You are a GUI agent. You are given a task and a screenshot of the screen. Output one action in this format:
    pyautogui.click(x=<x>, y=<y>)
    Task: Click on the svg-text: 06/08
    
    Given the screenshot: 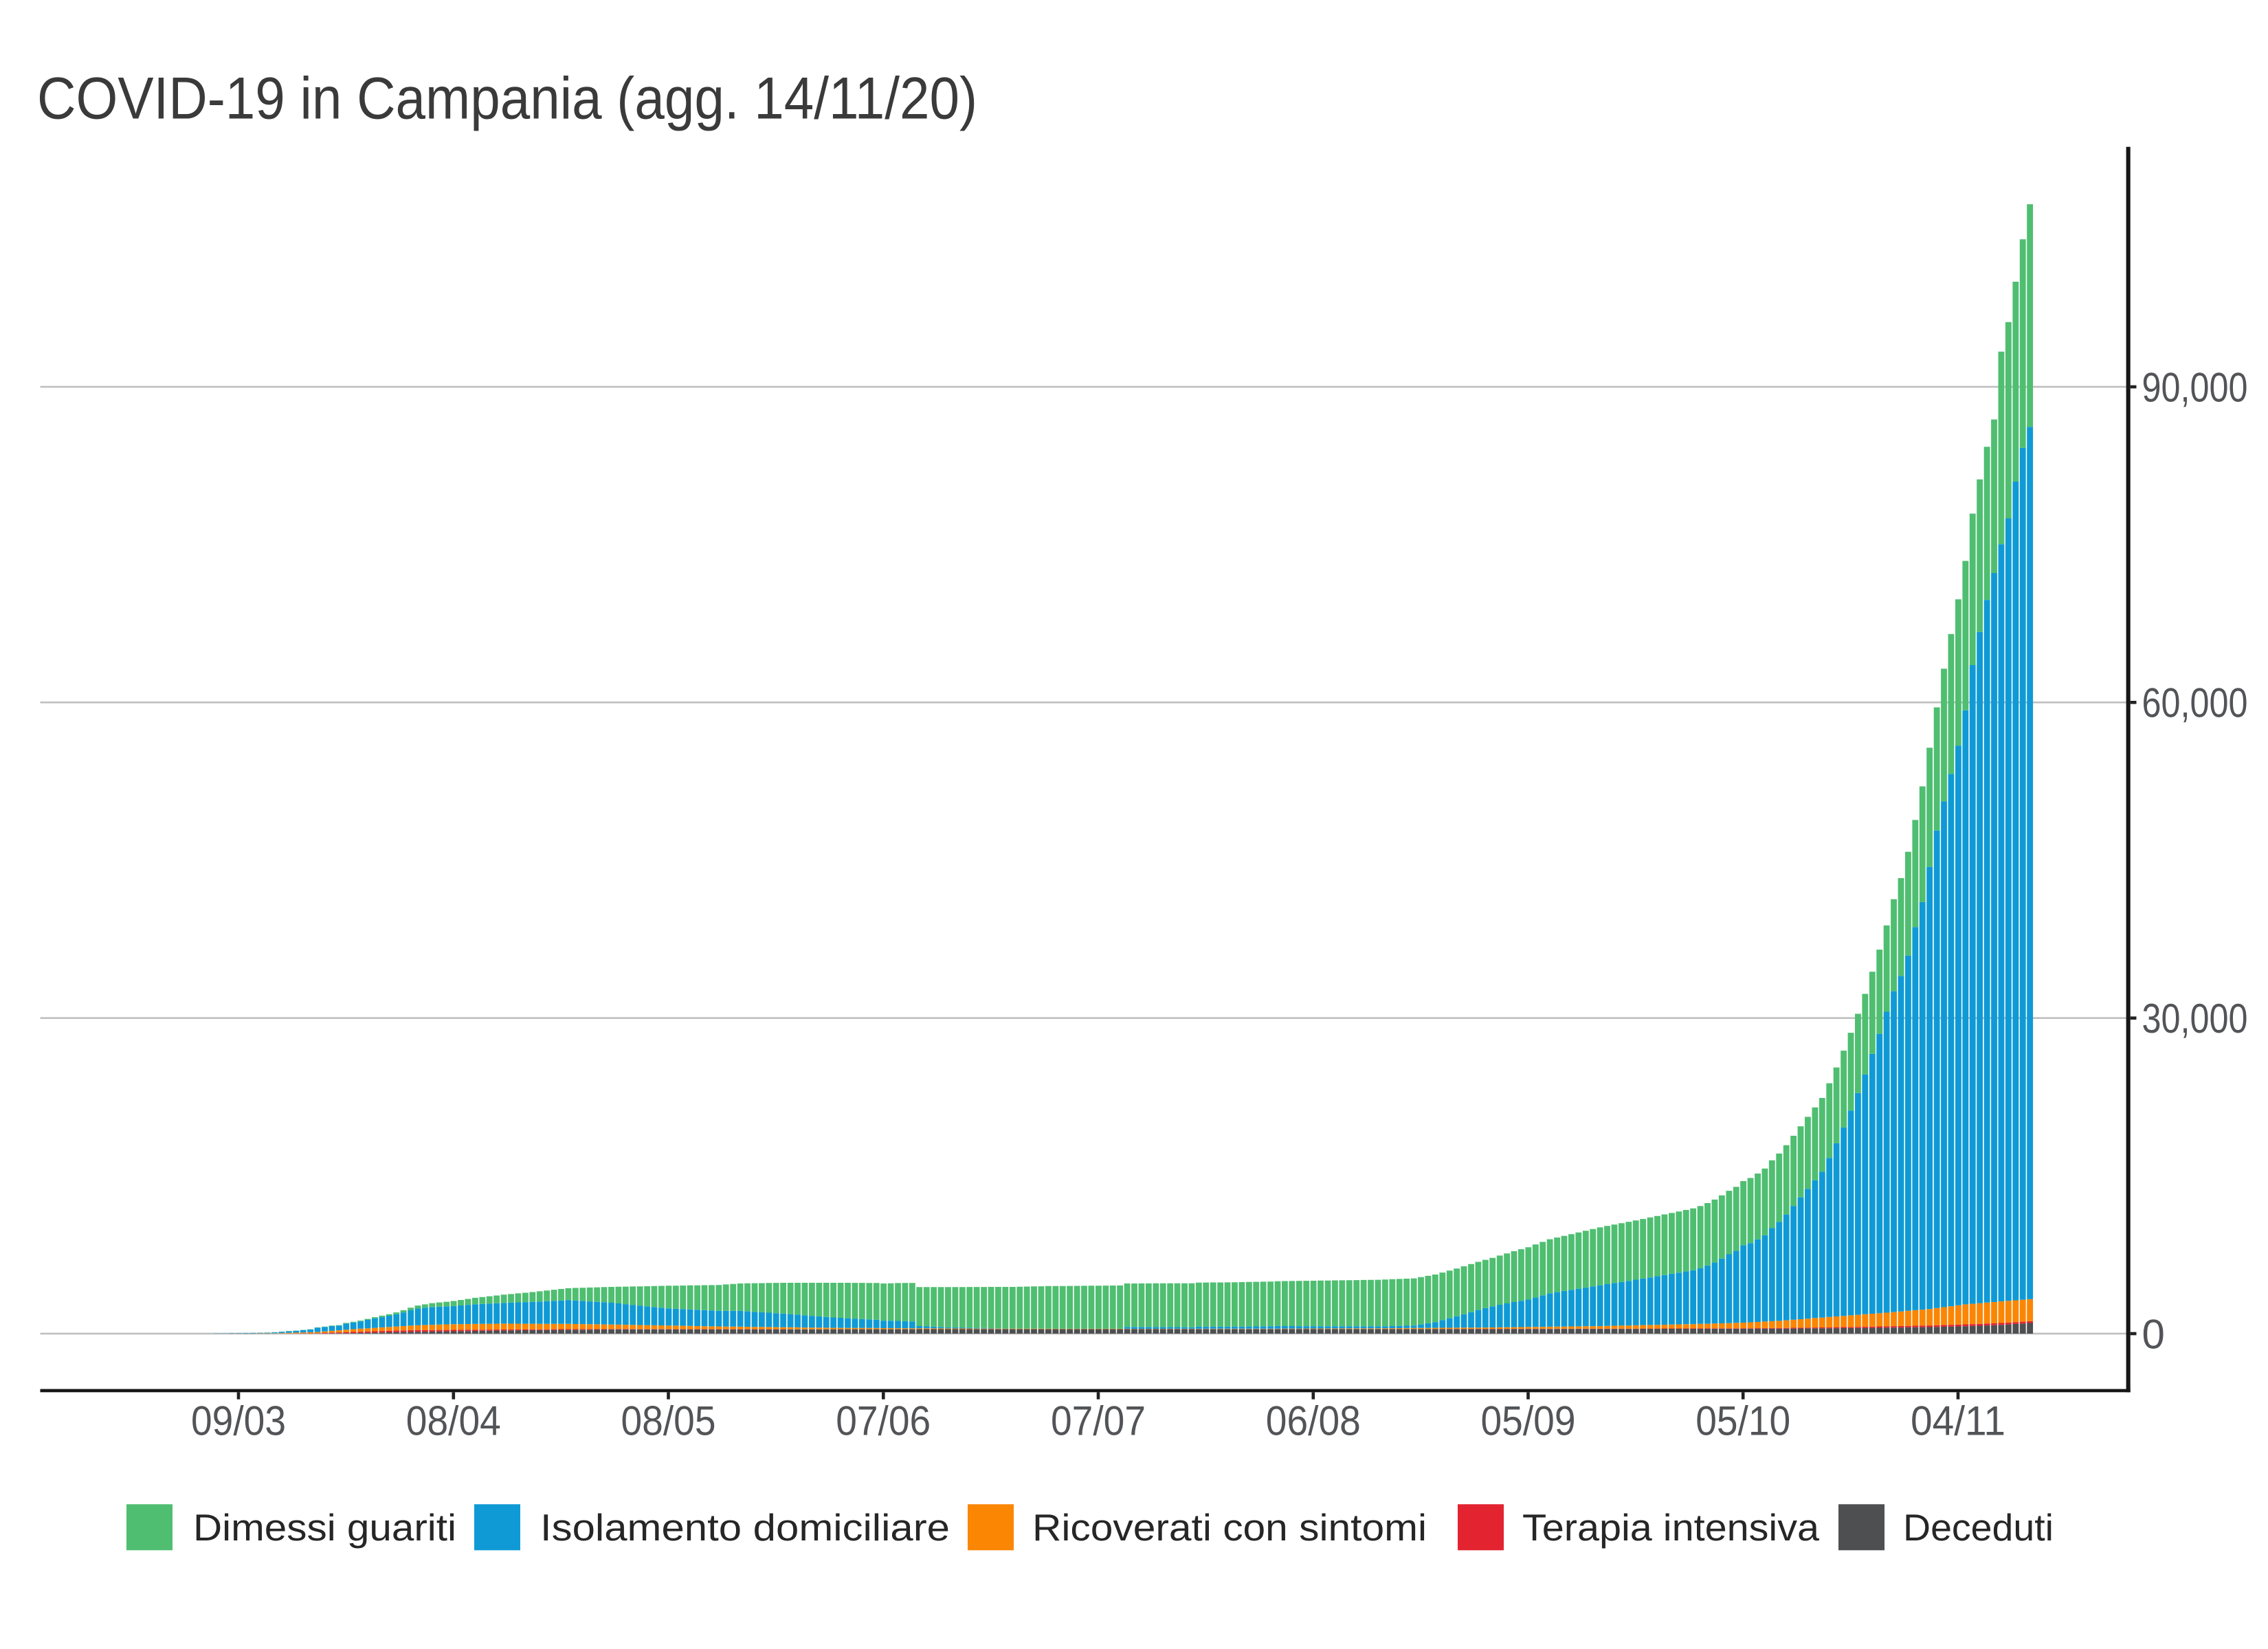 What is the action you would take?
    pyautogui.click(x=1313, y=1421)
    